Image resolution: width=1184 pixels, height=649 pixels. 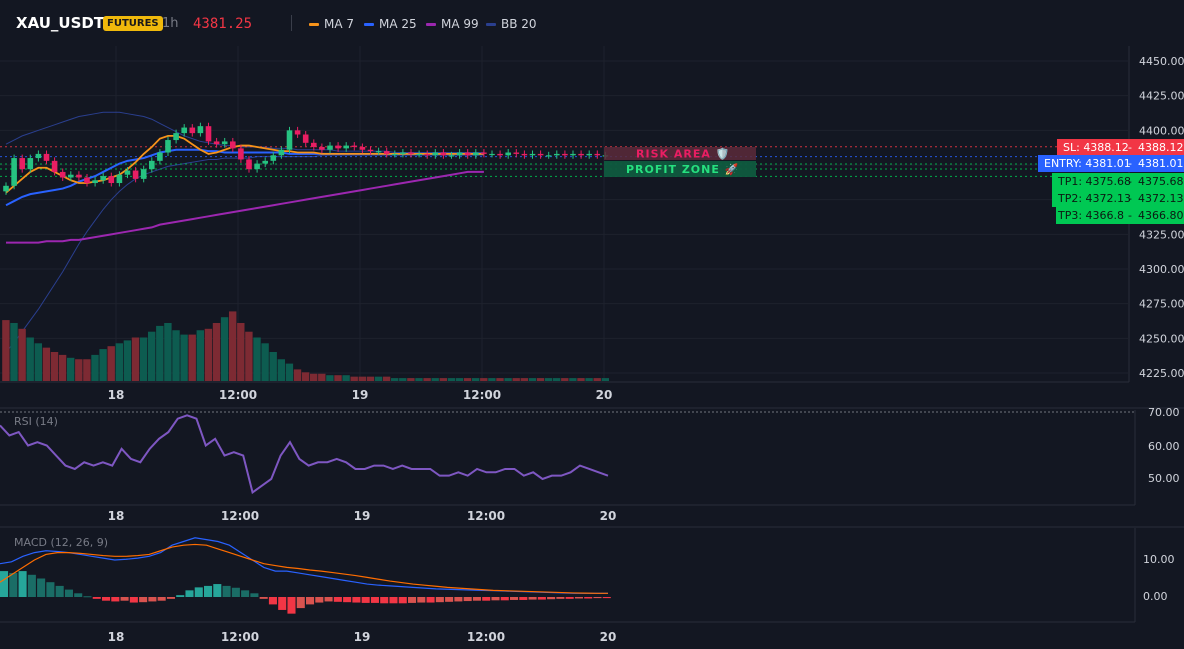 What do you see at coordinates (60, 23) in the screenshot?
I see `symbol-name: XAU_USDT` at bounding box center [60, 23].